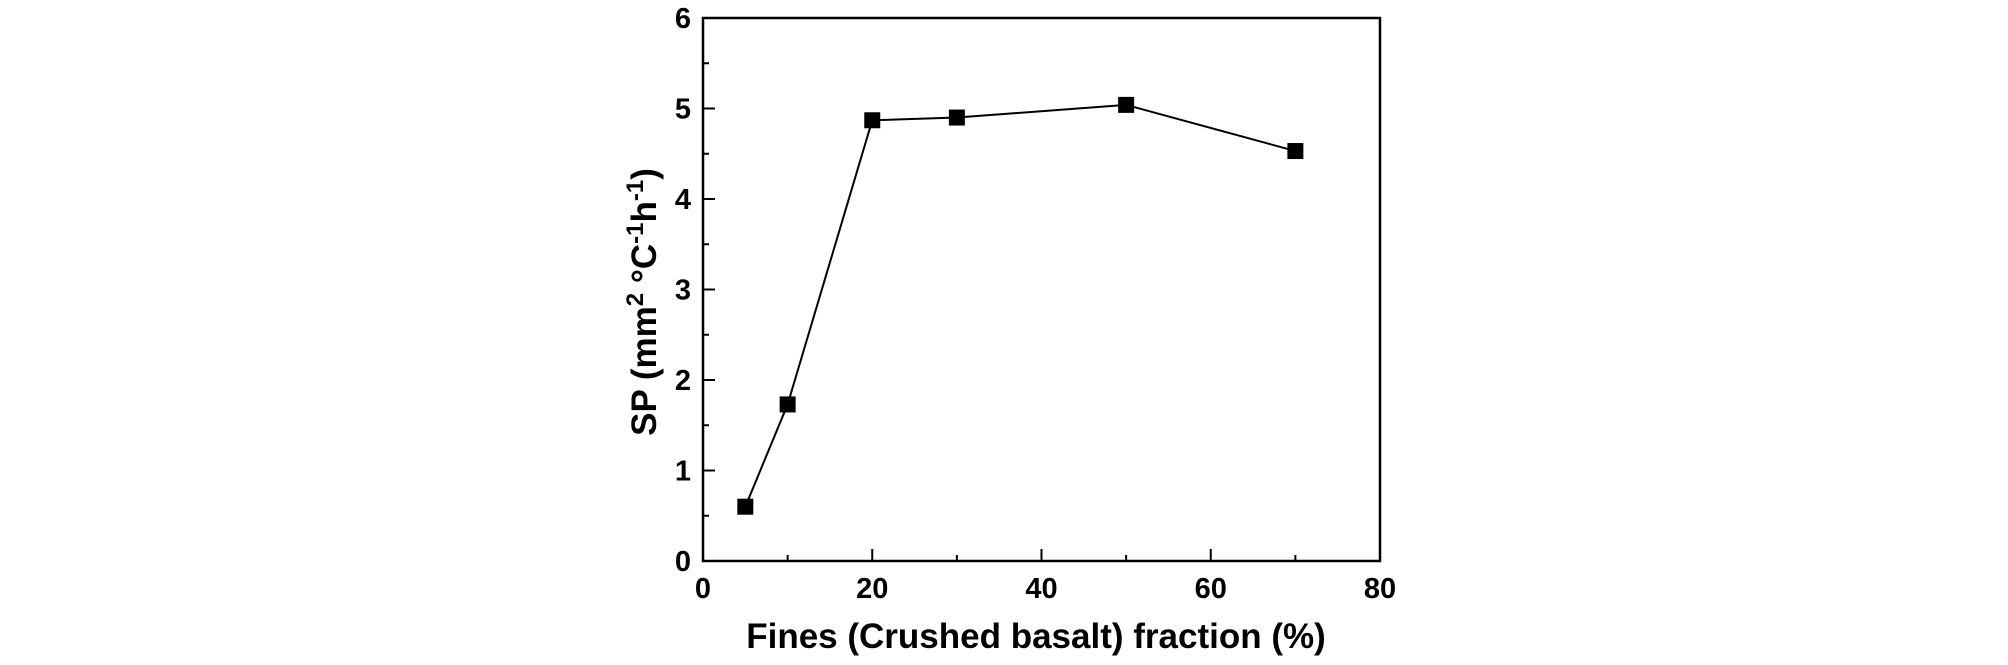 The image size is (2008, 665). Describe the element at coordinates (1211, 589) in the screenshot. I see `x-tick-label: 60` at that location.